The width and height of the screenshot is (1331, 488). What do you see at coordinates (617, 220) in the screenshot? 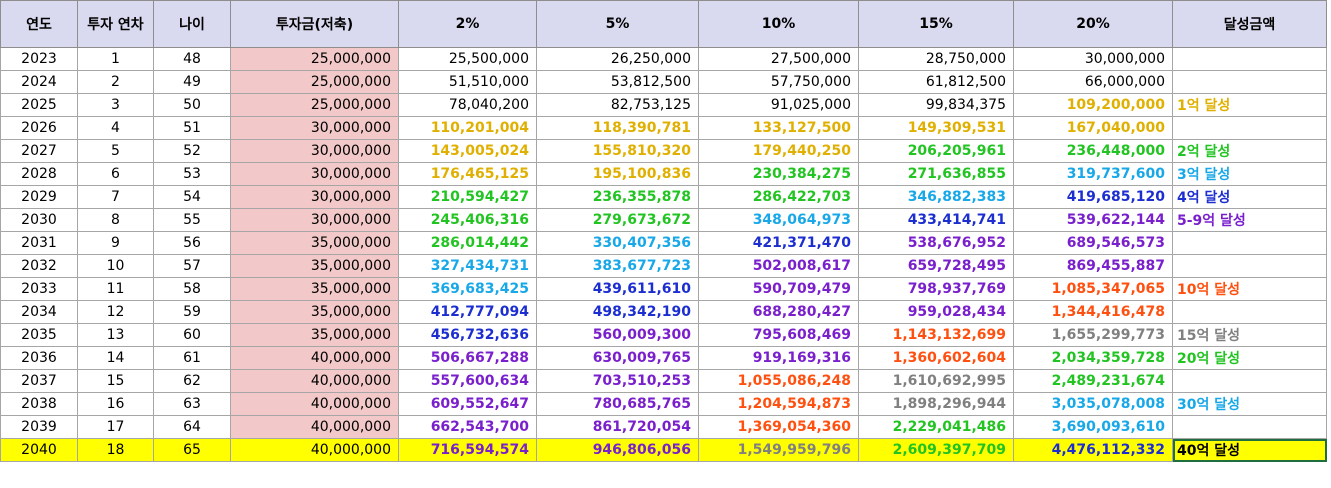
I see `cell-rate-5: 279,673,672` at bounding box center [617, 220].